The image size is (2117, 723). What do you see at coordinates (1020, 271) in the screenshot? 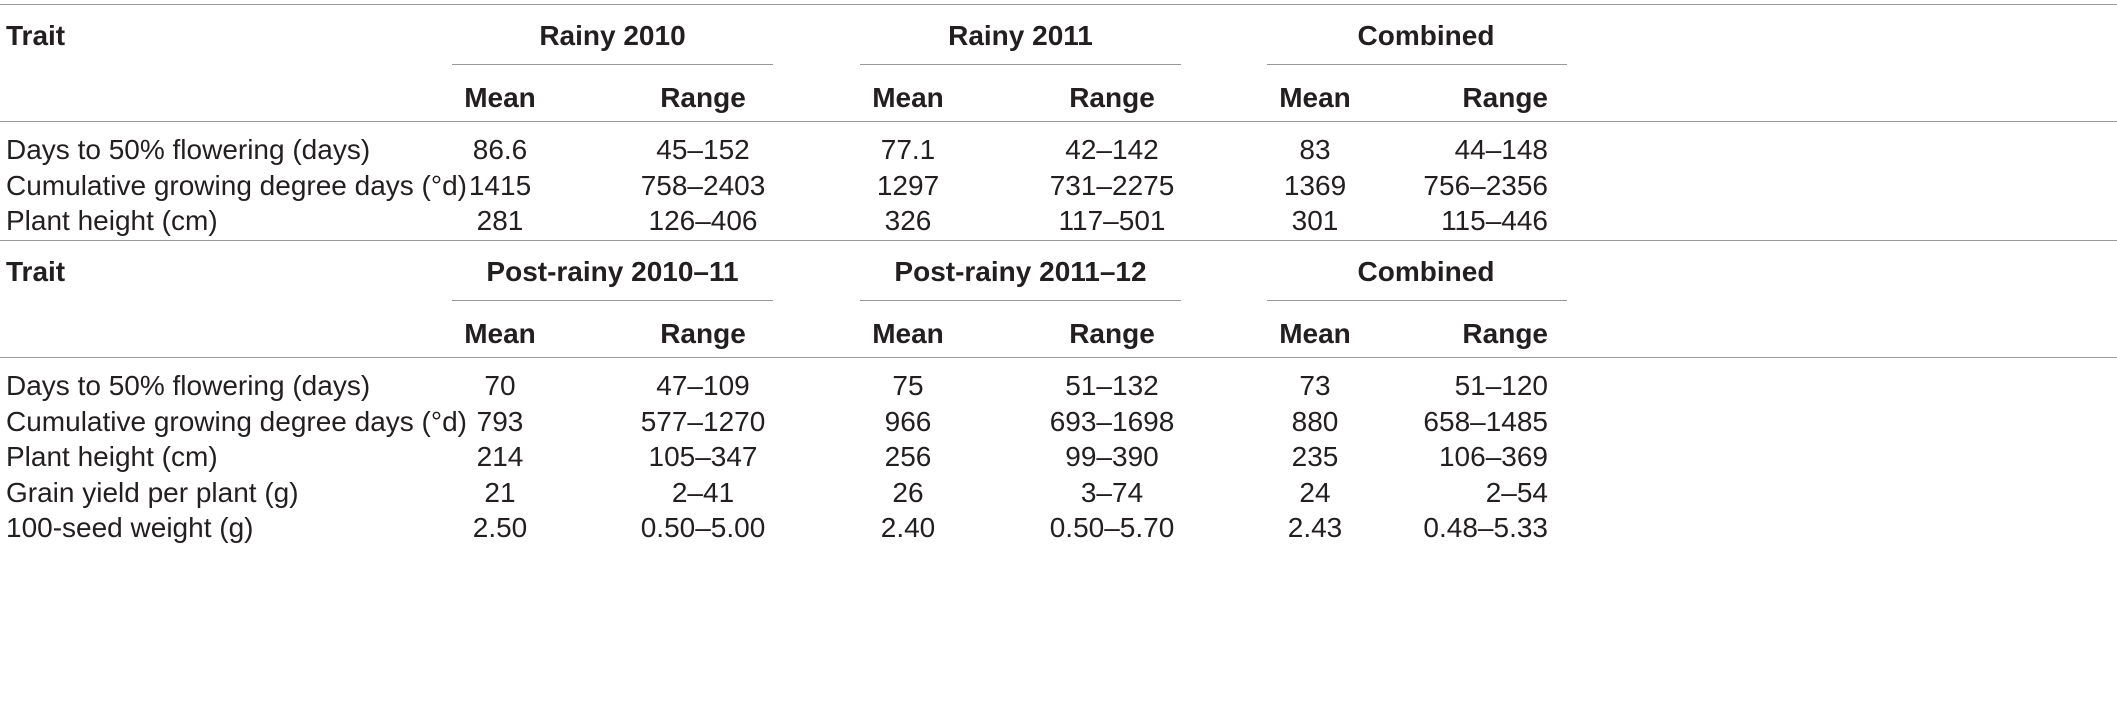
I see `group-header: Post-rainy 2011–12` at bounding box center [1020, 271].